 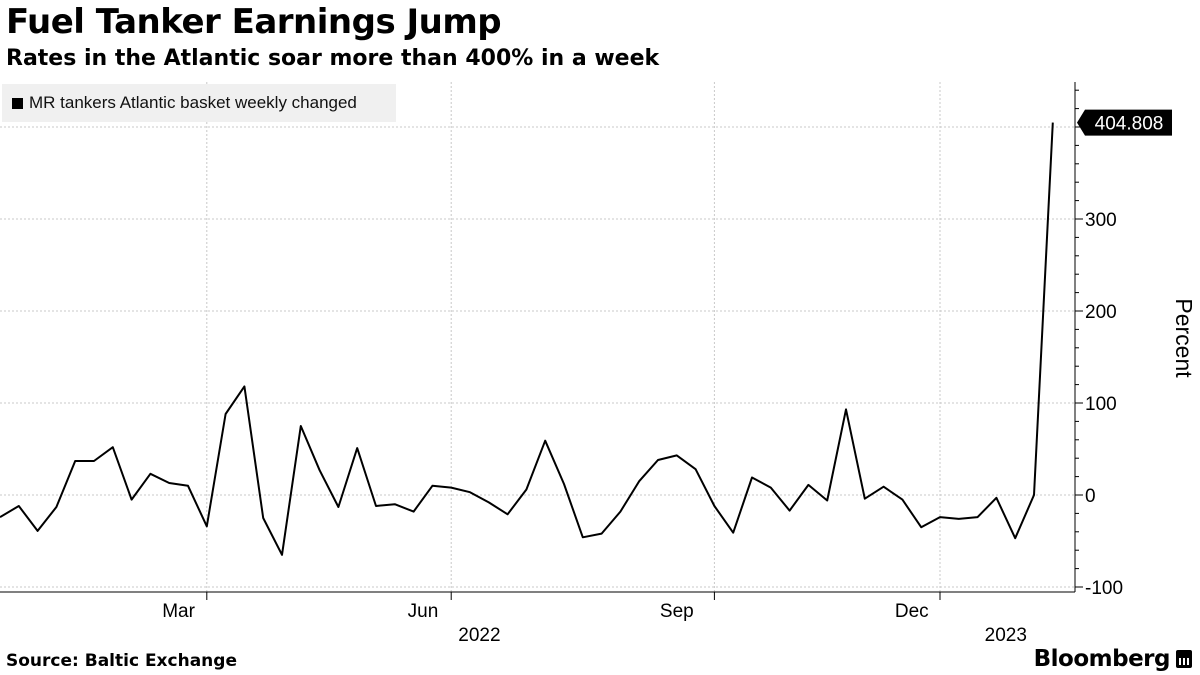 What do you see at coordinates (423, 611) in the screenshot?
I see `x-tick-label: Jun` at bounding box center [423, 611].